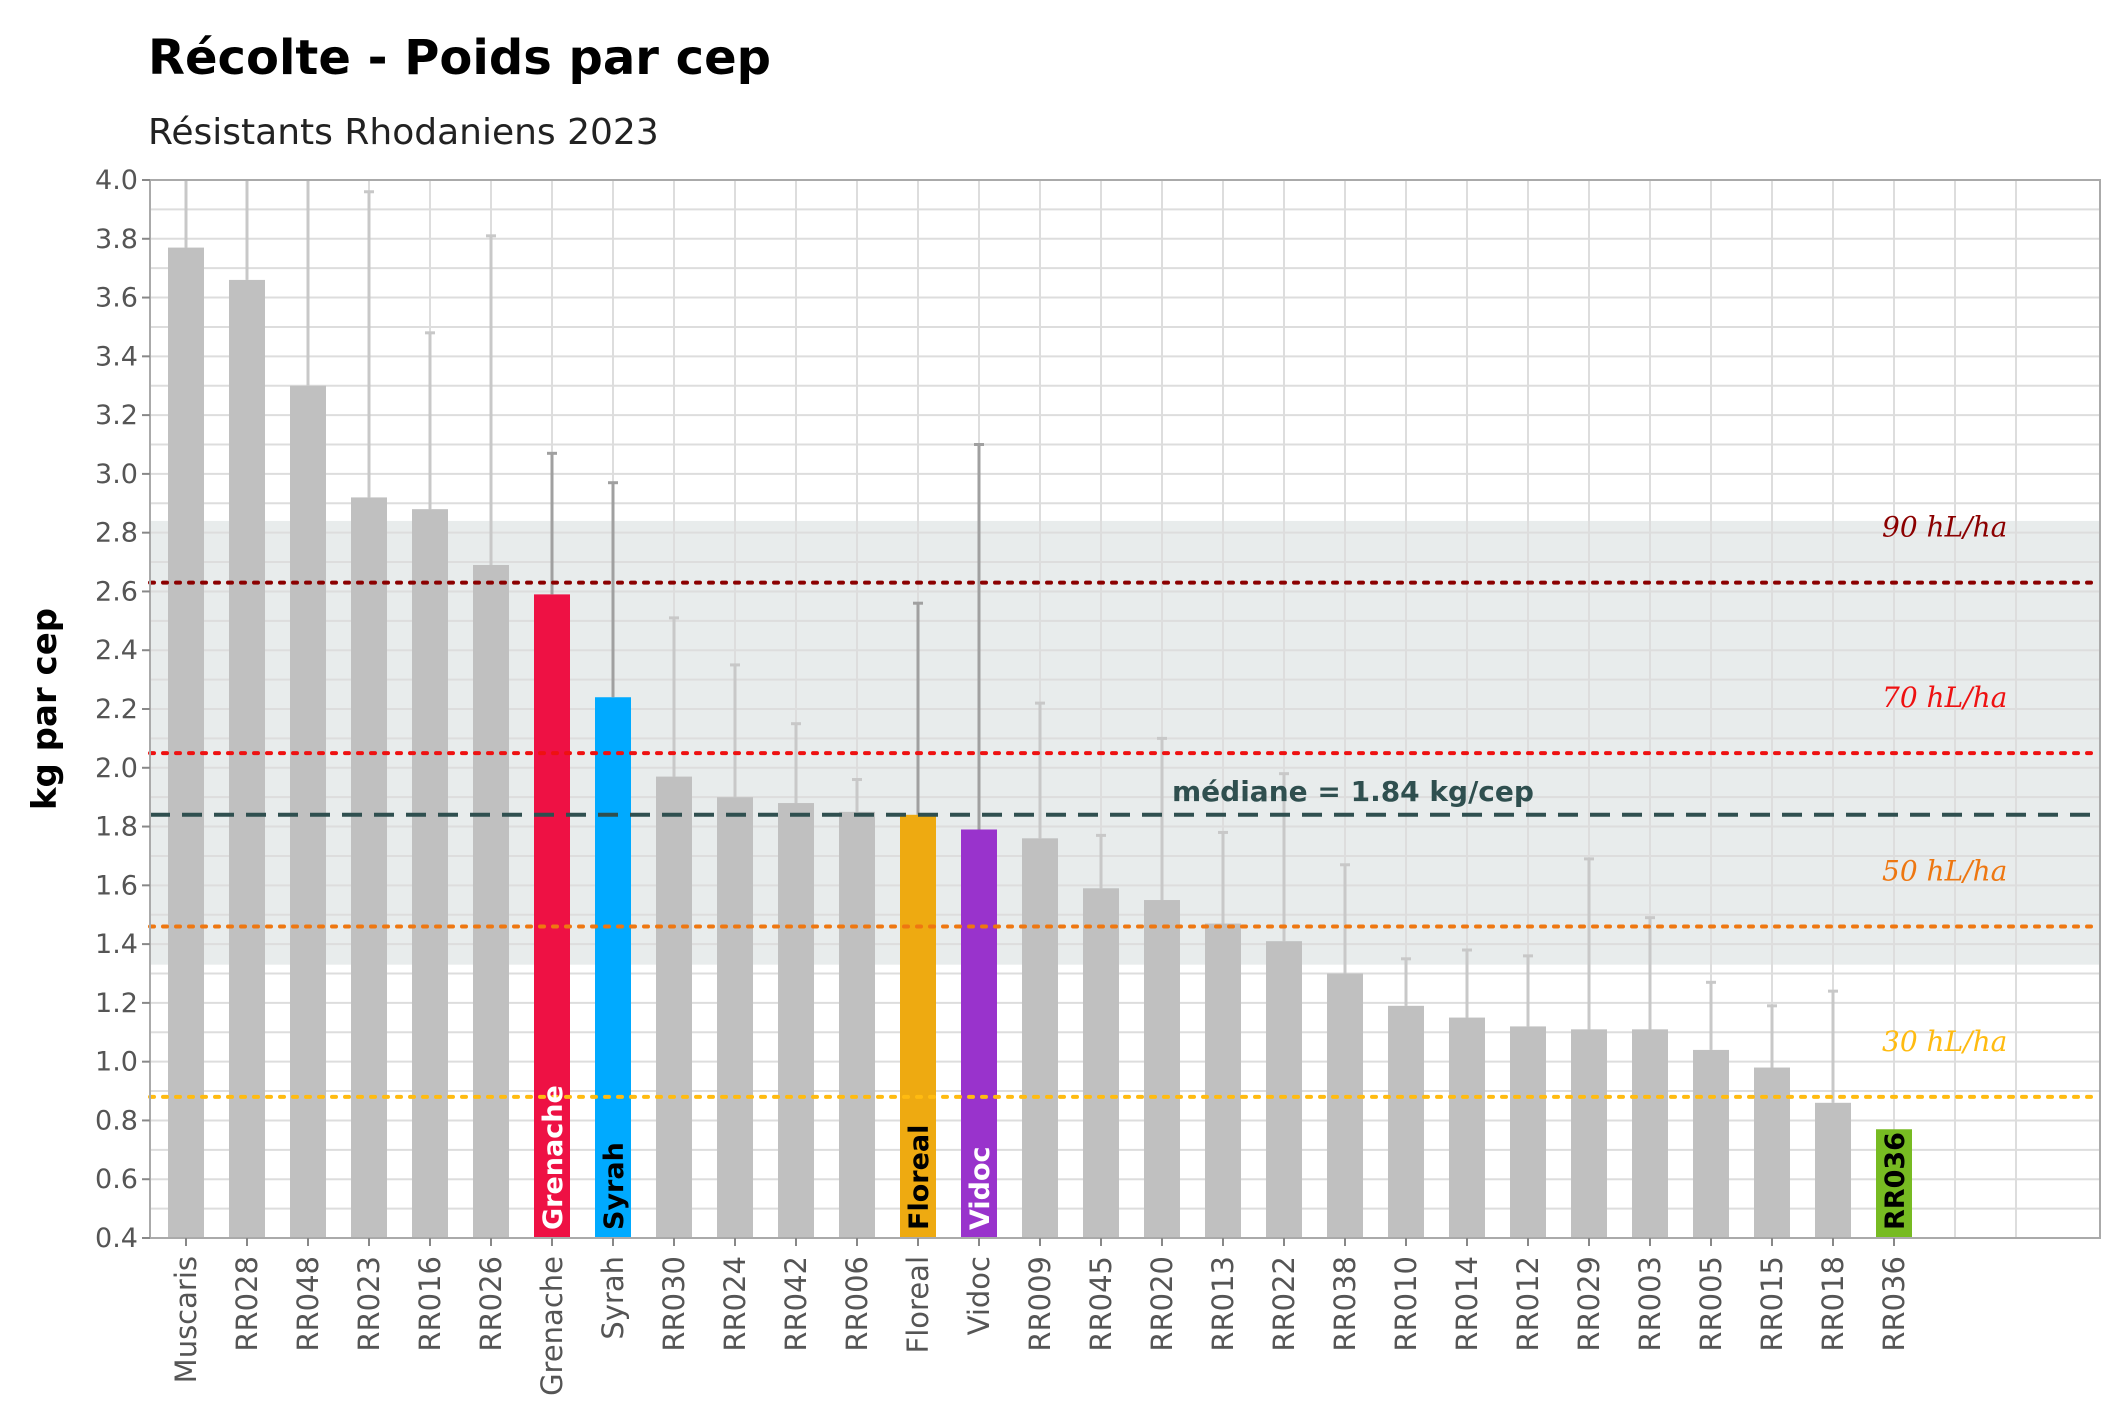  I want to click on reference-line-label: 70 hL/ha, so click(1944, 697).